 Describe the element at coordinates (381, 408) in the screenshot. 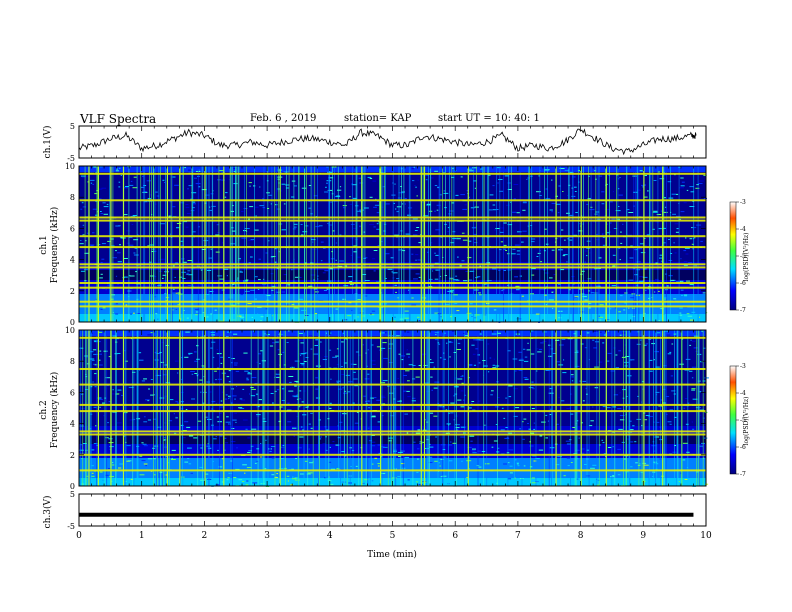

I see `spectrogram-spike` at that location.